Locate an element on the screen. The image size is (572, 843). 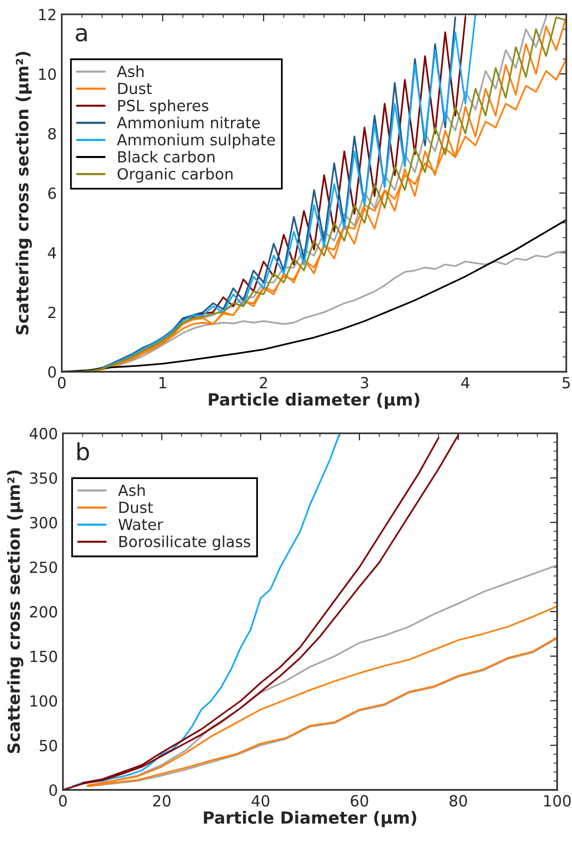
x-tick-label: 4 is located at coordinates (465, 382).